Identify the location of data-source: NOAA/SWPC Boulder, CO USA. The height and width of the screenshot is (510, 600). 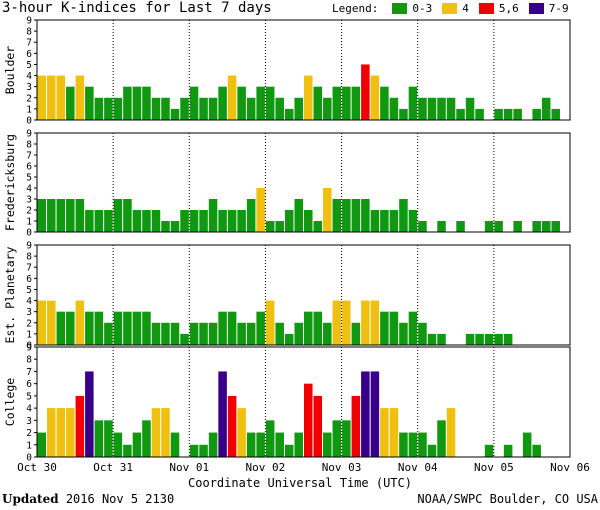
(507, 499).